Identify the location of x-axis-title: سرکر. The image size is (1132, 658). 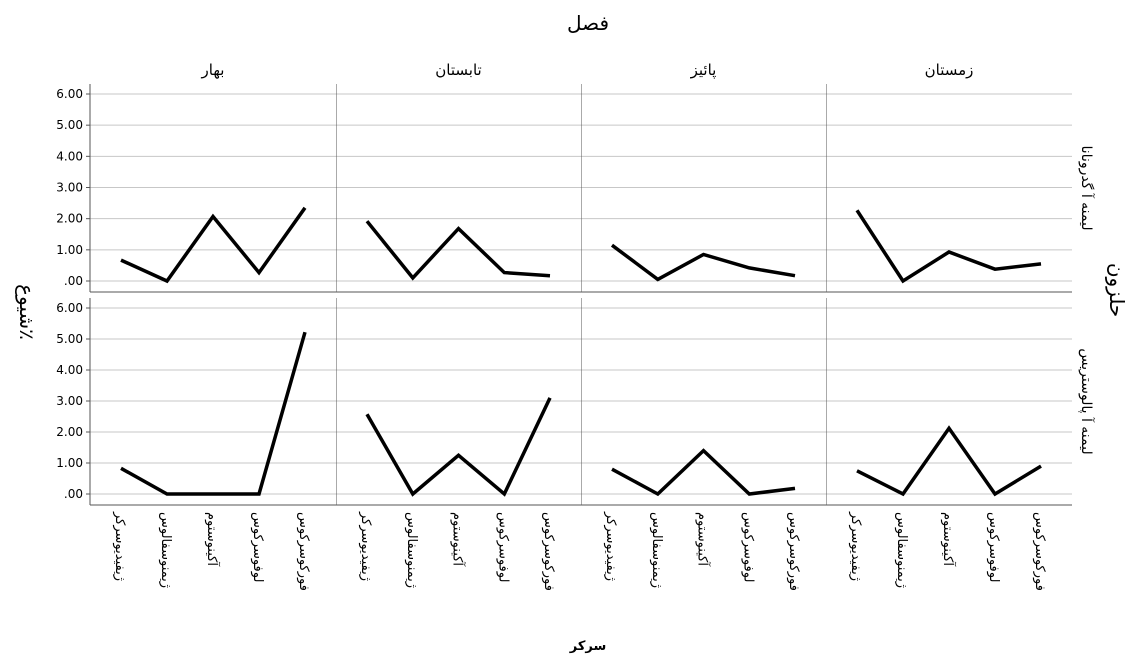
(588, 646).